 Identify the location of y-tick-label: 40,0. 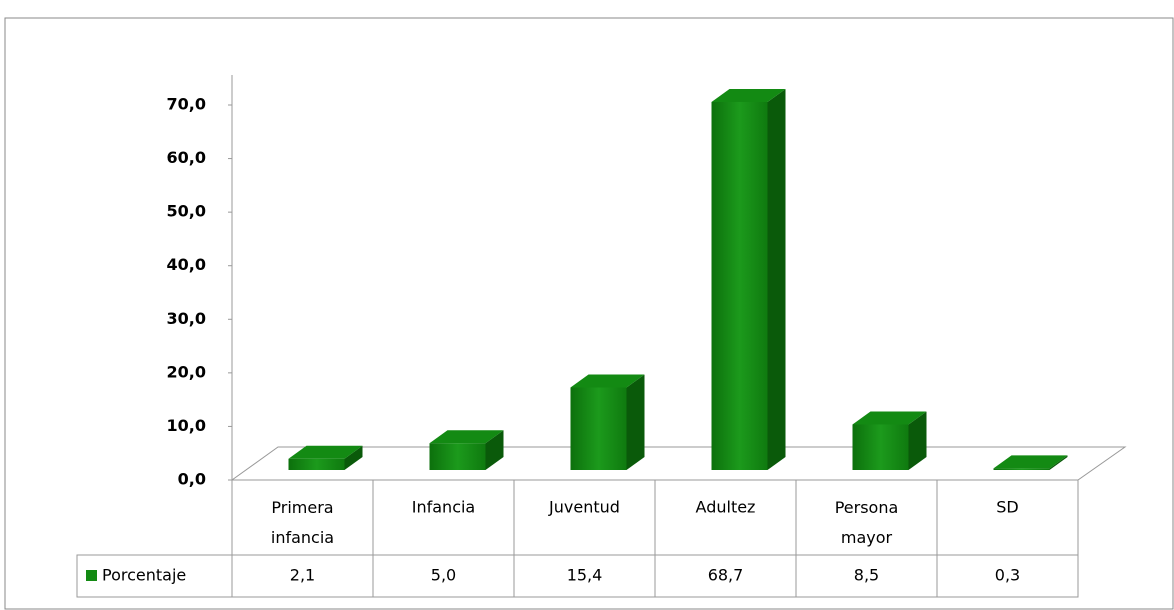
(186, 264).